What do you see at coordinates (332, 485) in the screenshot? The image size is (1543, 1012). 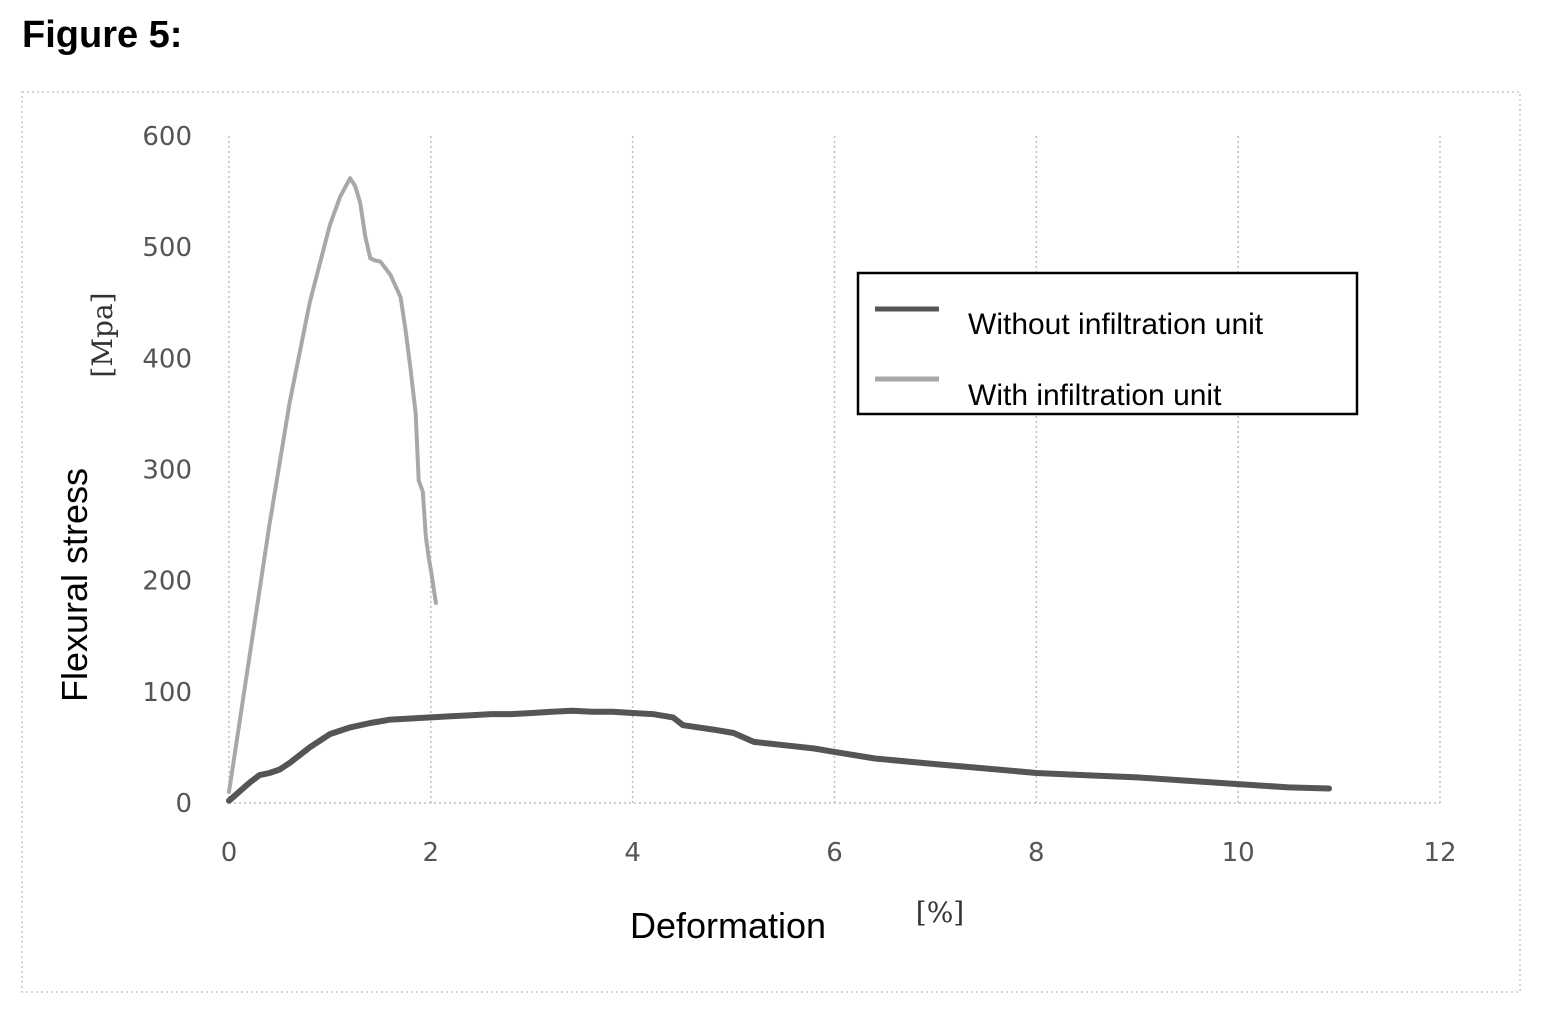 I see `series-line-with-infiltration` at bounding box center [332, 485].